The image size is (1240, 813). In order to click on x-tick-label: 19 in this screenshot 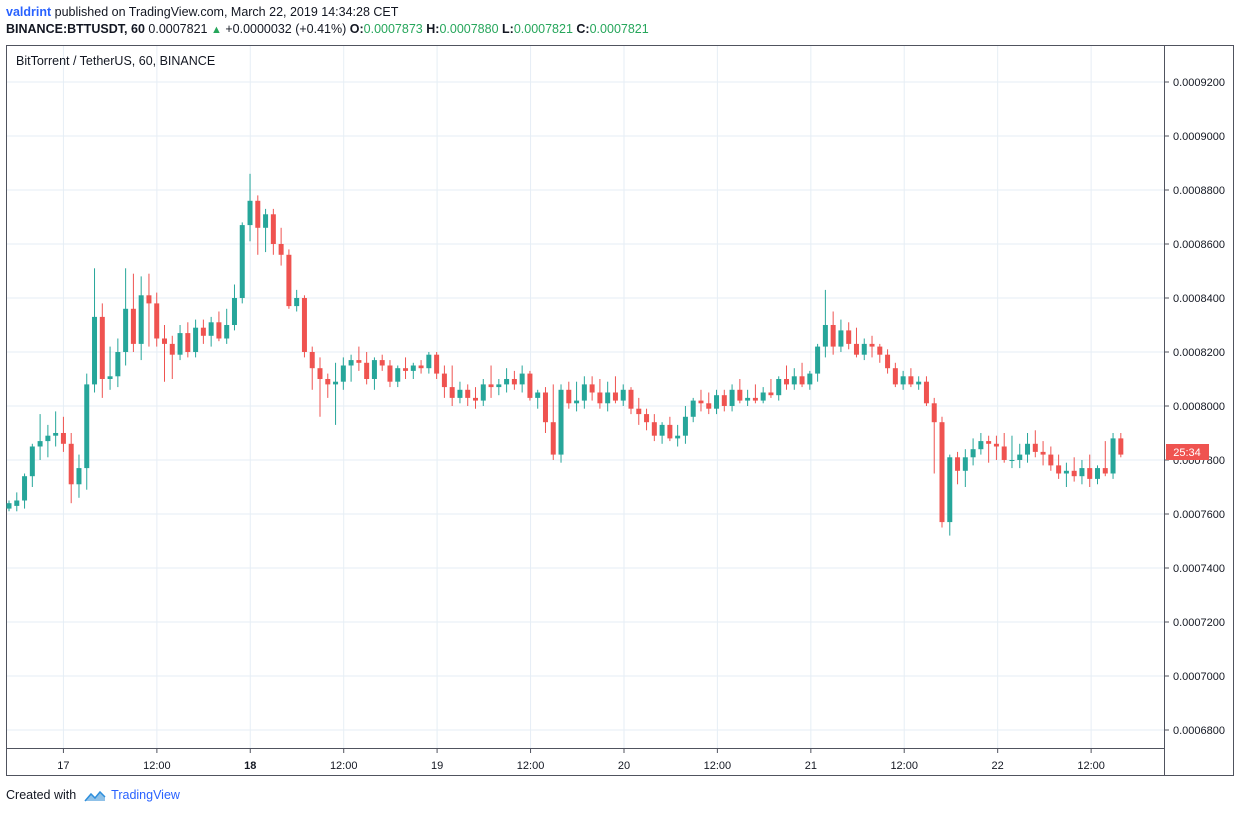, I will do `click(437, 766)`.